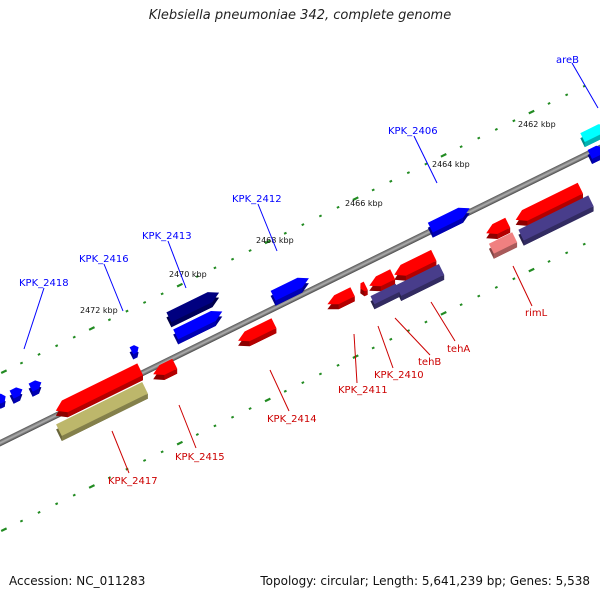  Describe the element at coordinates (451, 164) in the screenshot. I see `kbp-label-2464: 2464 kbp` at that location.